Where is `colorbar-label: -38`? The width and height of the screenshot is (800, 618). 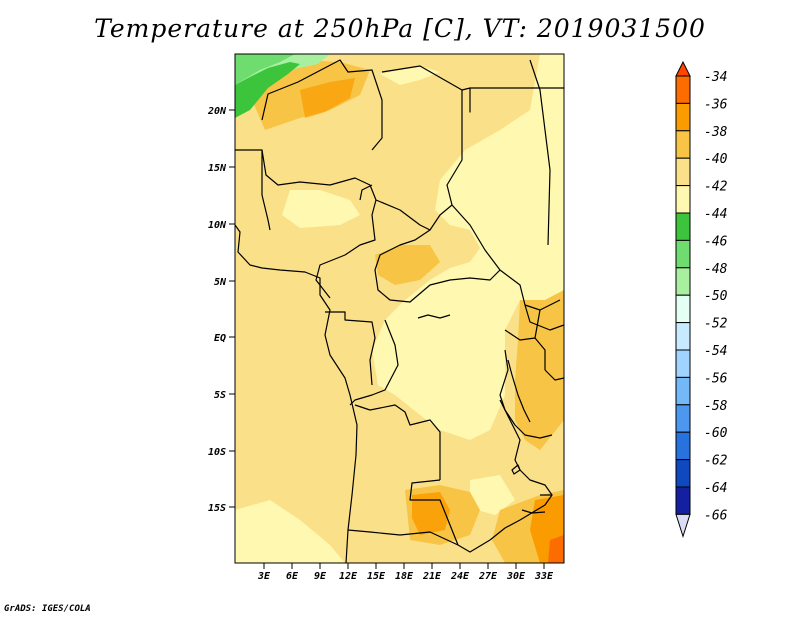 colorbar-label: -38 is located at coordinates (716, 132).